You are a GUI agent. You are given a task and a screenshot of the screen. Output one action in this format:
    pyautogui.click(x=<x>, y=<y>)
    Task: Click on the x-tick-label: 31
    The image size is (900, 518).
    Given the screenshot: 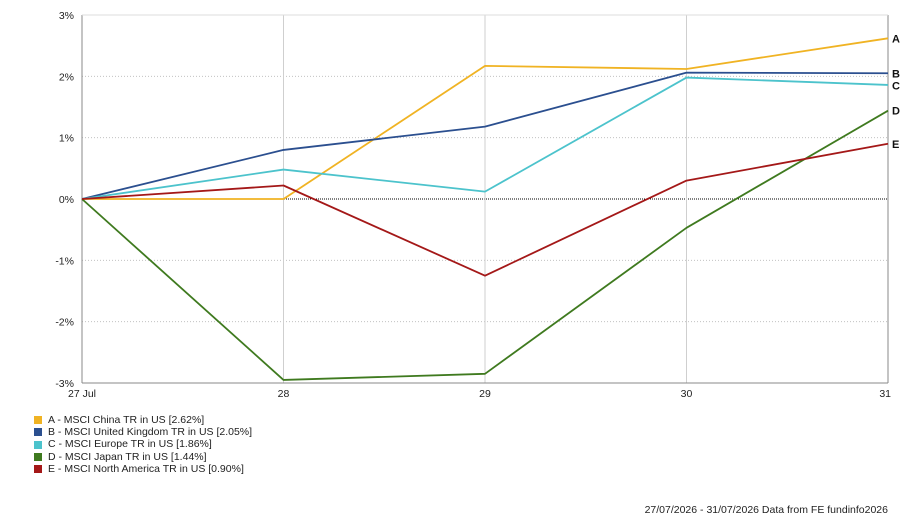 What is the action you would take?
    pyautogui.click(x=885, y=394)
    